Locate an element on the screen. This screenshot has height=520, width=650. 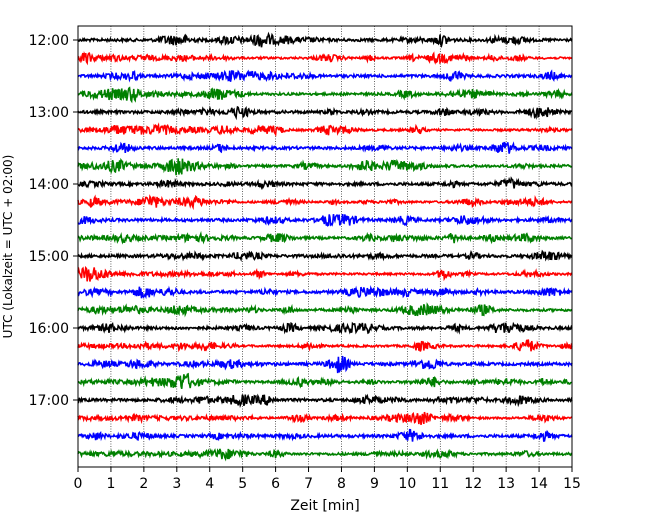
x-tick-label: 11 is located at coordinates (440, 484).